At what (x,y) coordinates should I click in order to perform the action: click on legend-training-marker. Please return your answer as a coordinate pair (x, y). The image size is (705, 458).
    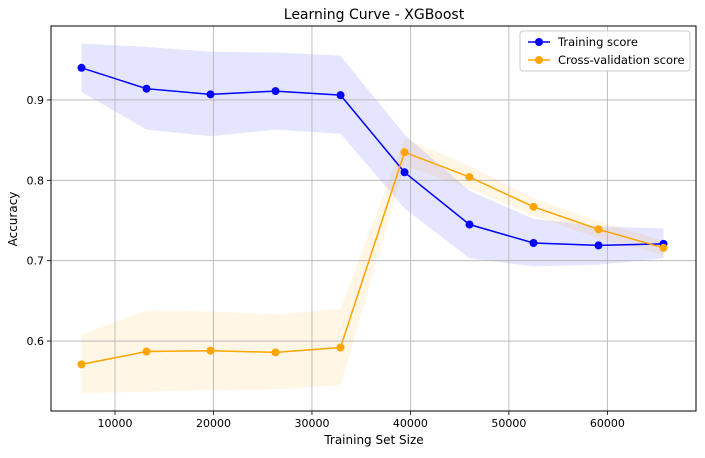
    Looking at the image, I should click on (539, 42).